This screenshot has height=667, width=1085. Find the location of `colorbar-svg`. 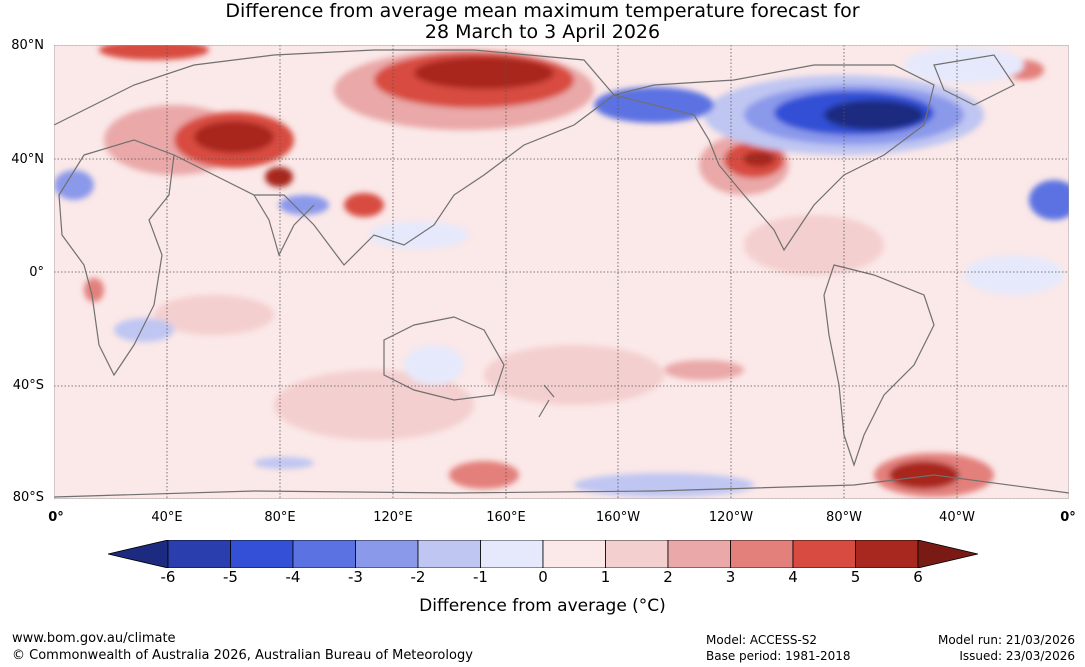

colorbar-svg is located at coordinates (543, 554).